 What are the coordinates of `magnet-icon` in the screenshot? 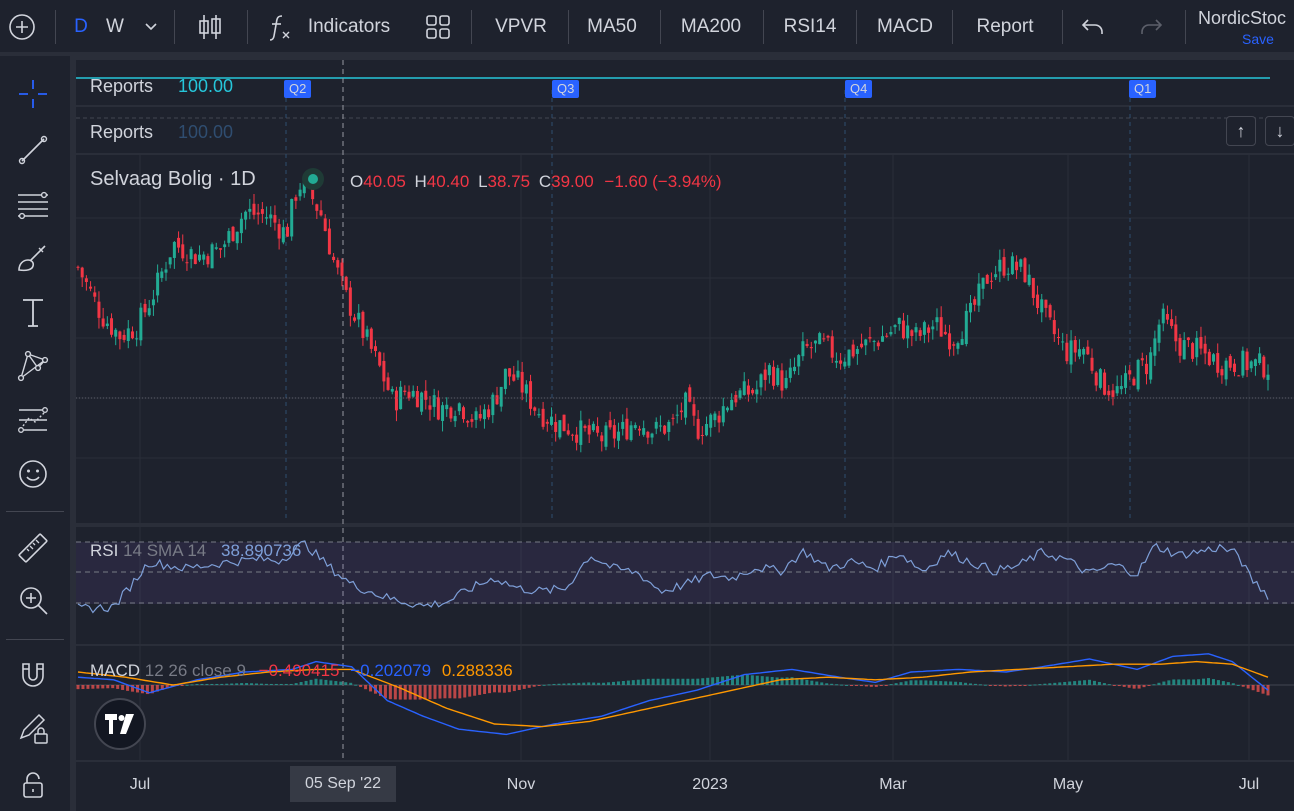 It's located at (33, 674).